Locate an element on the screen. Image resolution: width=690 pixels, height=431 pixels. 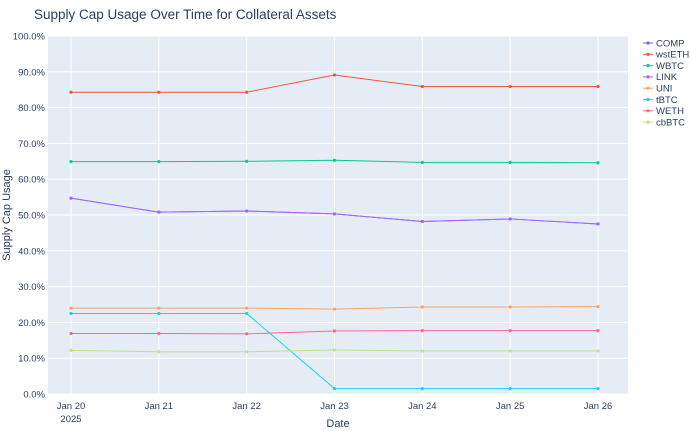
legend-label: UNI is located at coordinates (664, 89).